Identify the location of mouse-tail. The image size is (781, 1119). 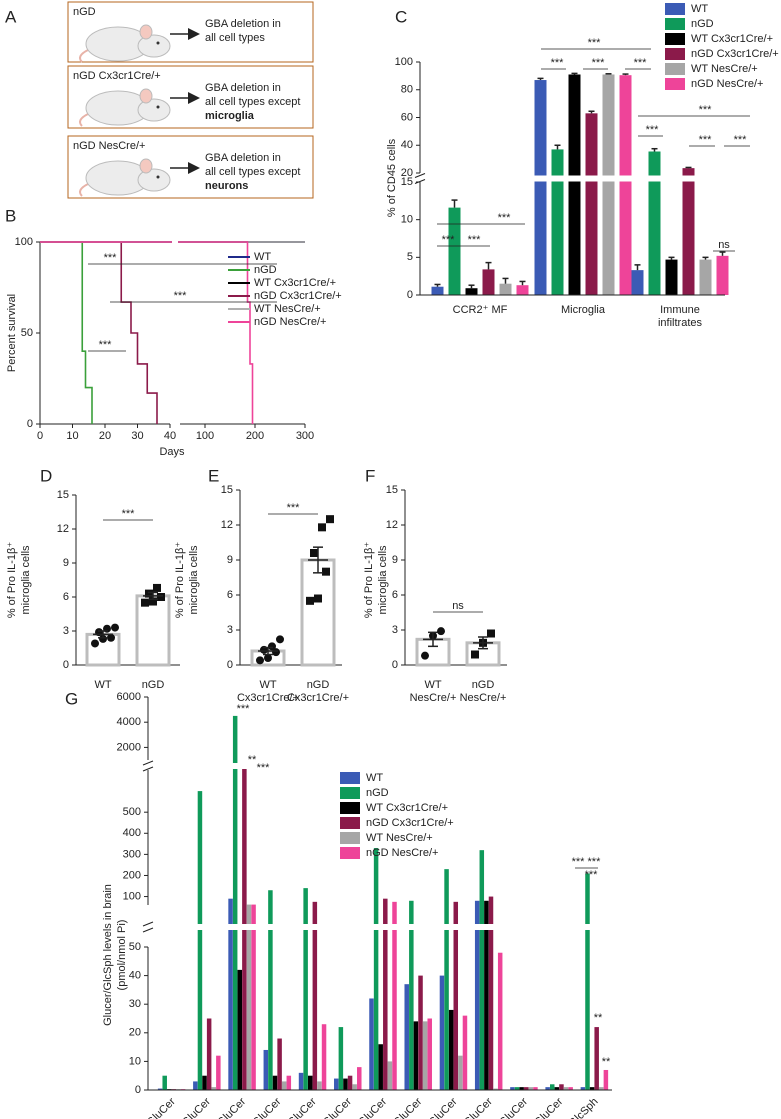
(84, 120).